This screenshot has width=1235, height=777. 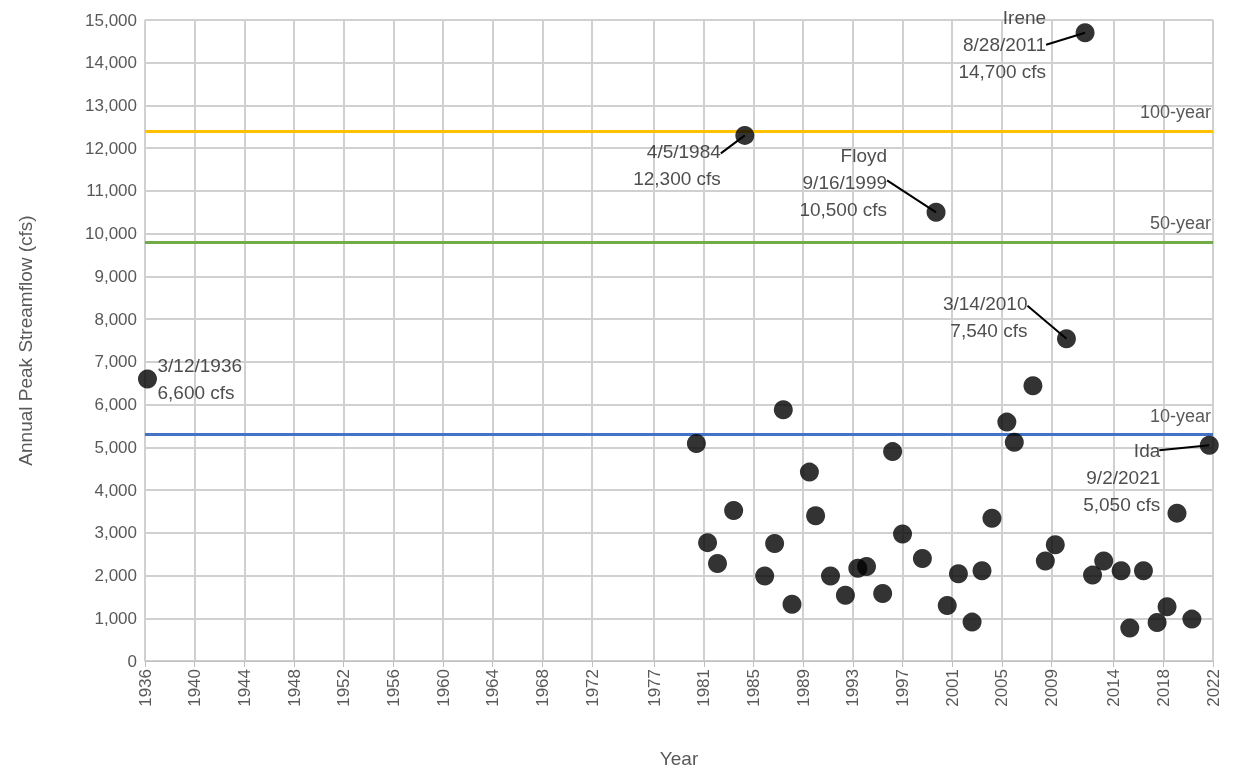 What do you see at coordinates (1180, 223) in the screenshot?
I see `ref-line-label: 50-year` at bounding box center [1180, 223].